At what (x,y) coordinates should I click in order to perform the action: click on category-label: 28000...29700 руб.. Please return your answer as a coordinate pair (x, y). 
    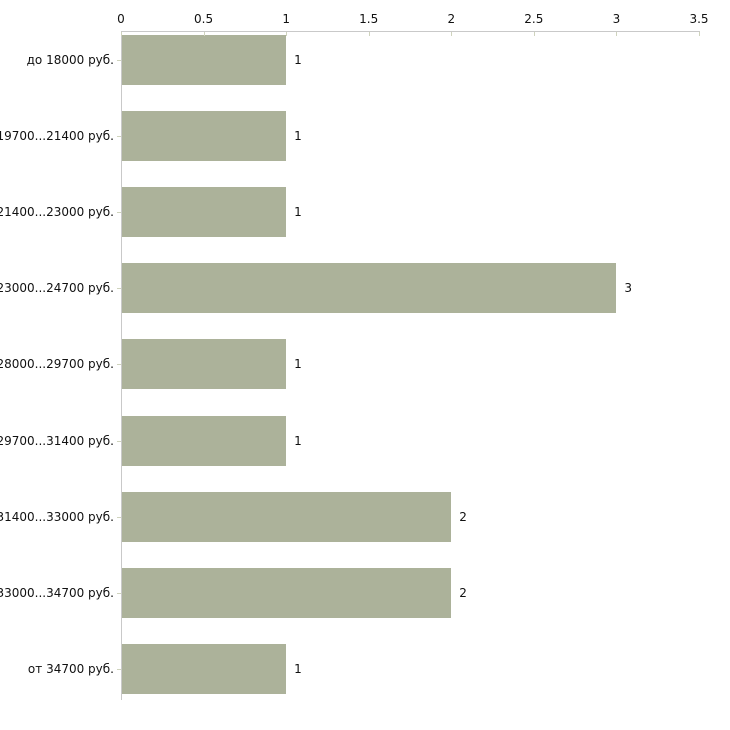
    Looking at the image, I should click on (57, 364).